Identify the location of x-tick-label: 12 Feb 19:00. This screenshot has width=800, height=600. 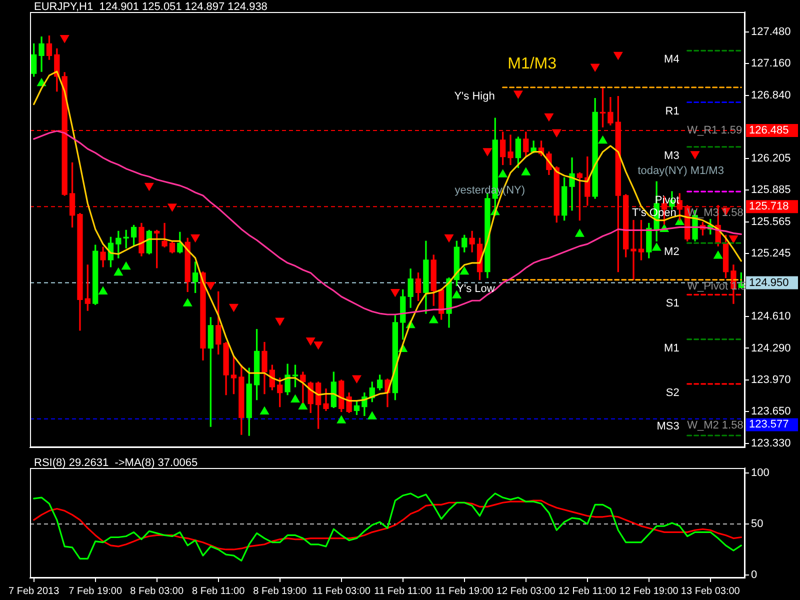
(649, 591).